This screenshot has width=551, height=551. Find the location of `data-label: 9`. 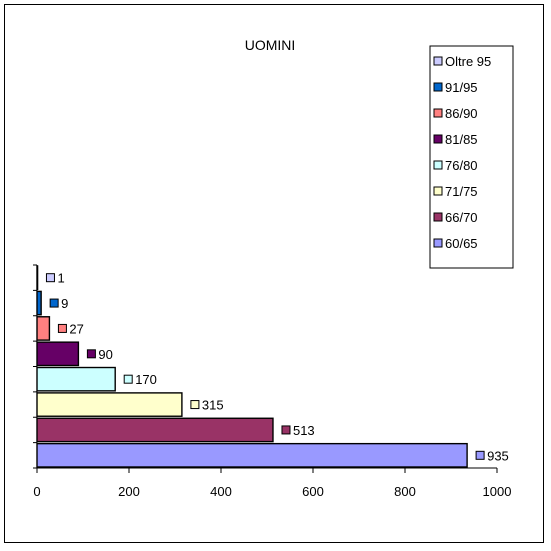

data-label: 9 is located at coordinates (64, 303).